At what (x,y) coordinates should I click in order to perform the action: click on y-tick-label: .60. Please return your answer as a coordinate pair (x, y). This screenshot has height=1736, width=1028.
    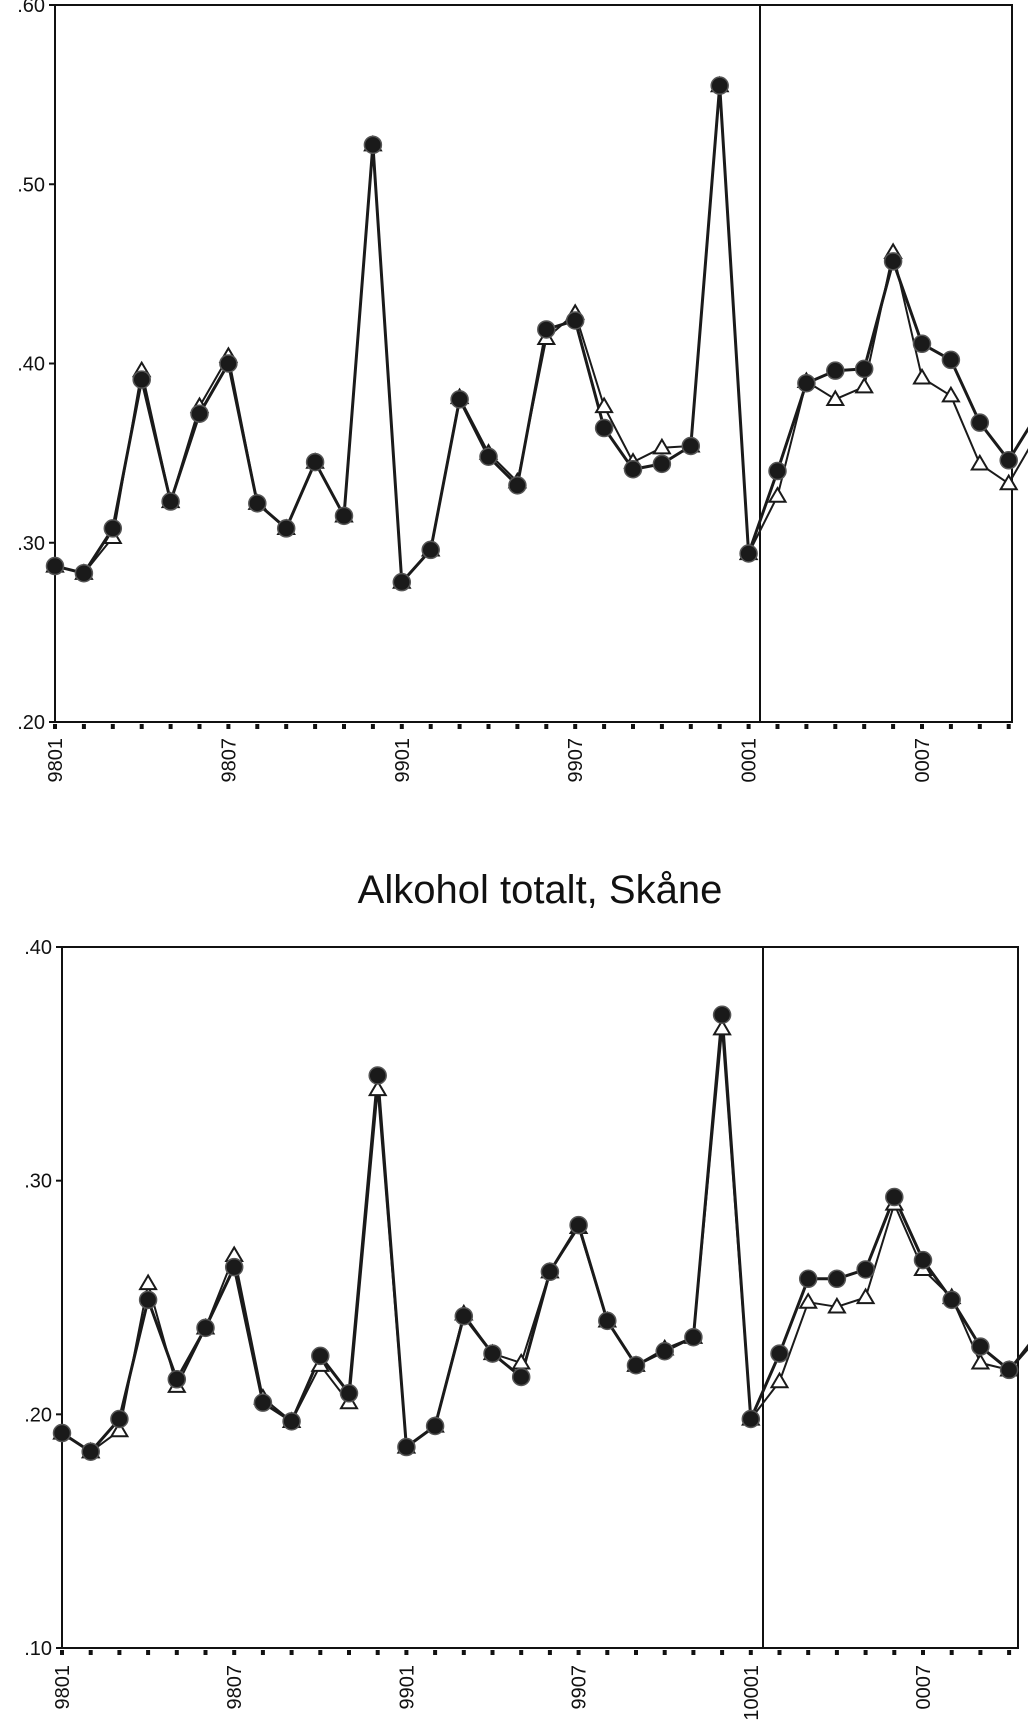
    Looking at the image, I should click on (31, 8).